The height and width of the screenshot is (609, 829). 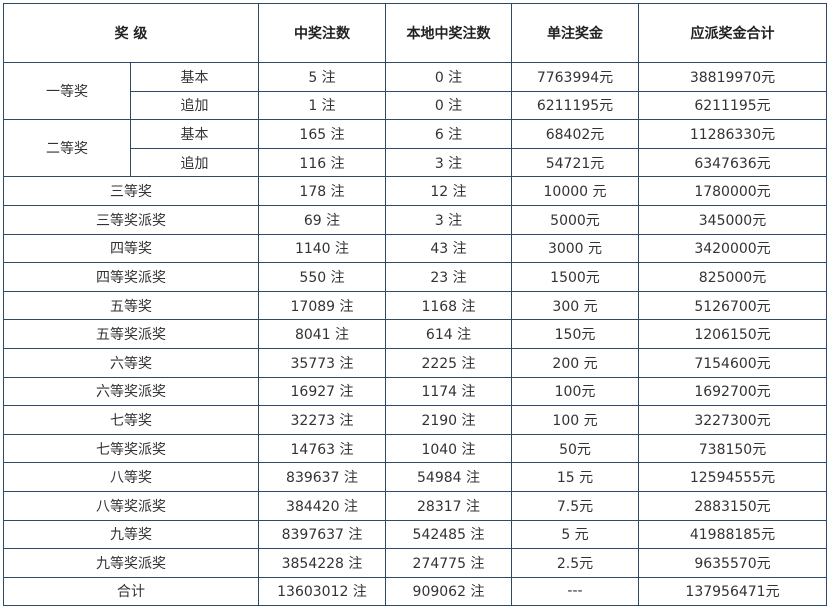 I want to click on total-cell: 6211195元, so click(x=732, y=105).